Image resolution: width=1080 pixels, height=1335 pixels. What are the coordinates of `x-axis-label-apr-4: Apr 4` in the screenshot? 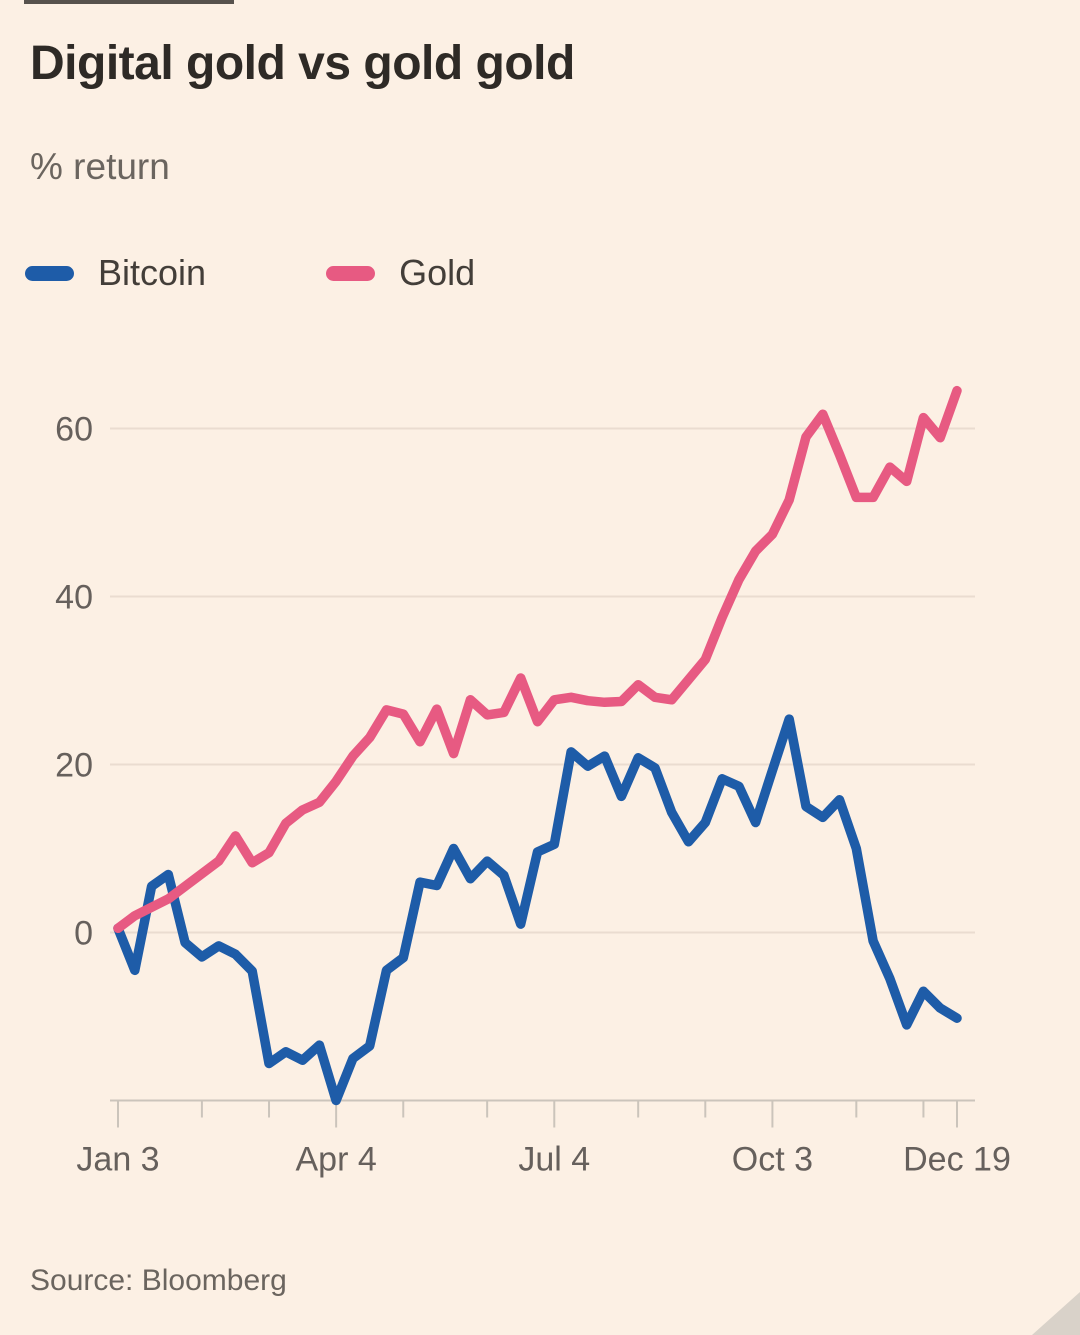 It's located at (336, 1160).